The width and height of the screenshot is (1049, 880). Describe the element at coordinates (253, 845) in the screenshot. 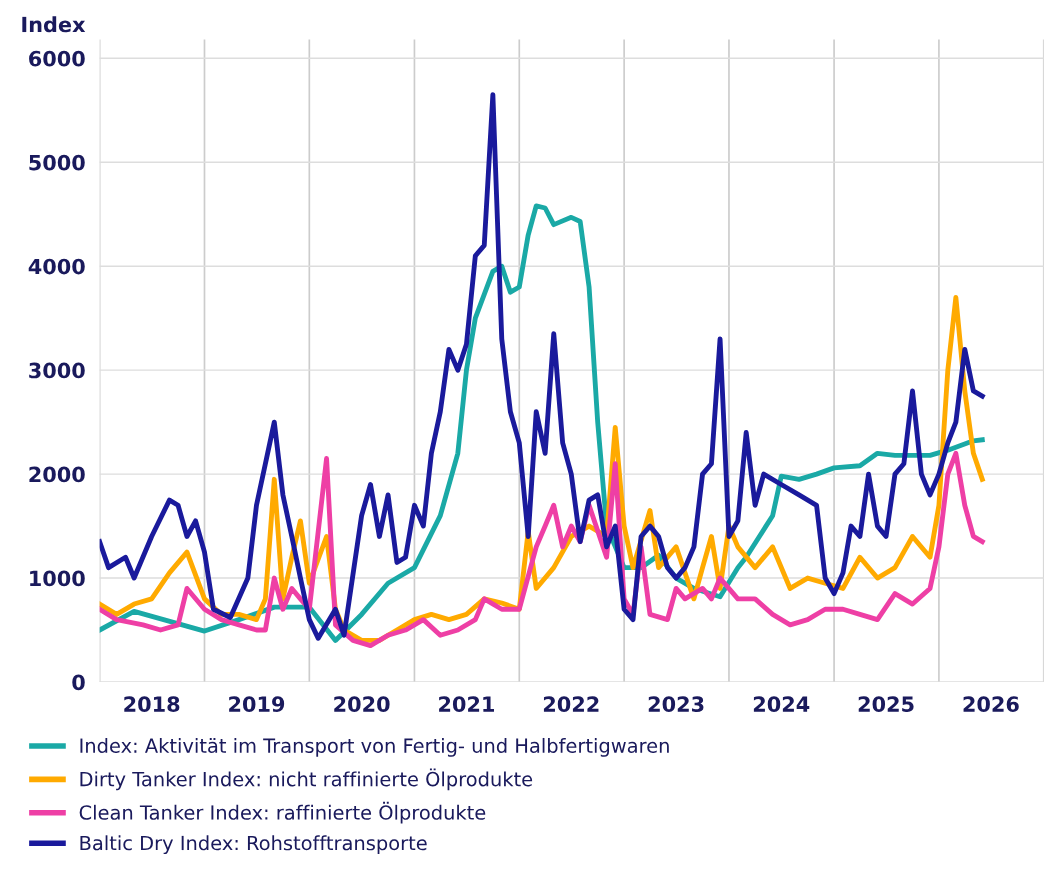

I see `legend-label: Baltic Dry Index: Rohstofftransporte` at that location.